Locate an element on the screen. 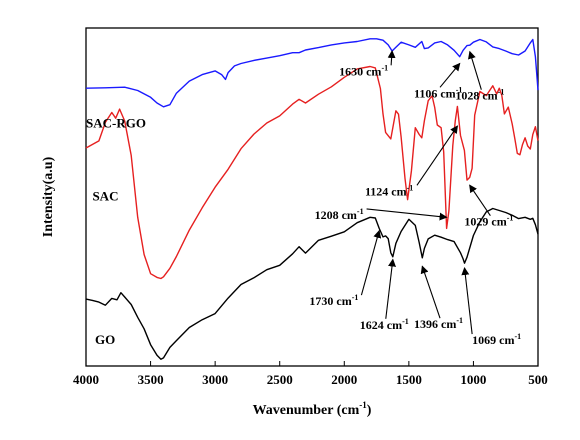 The height and width of the screenshot is (440, 580). x-tick-label: 500 is located at coordinates (538, 379).